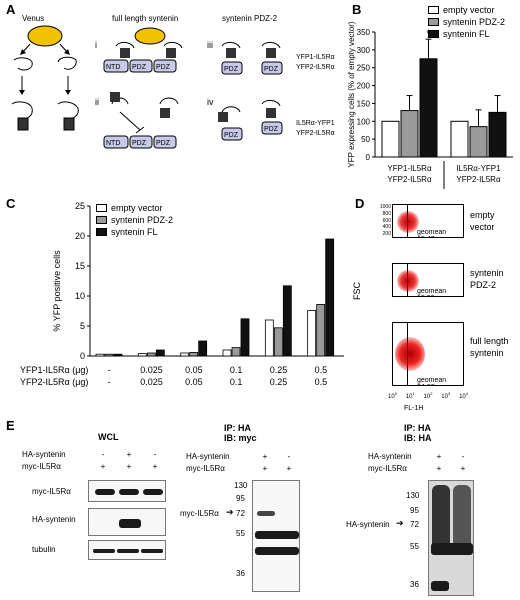  What do you see at coordinates (101, 220) in the screenshot?
I see `legend-c-swatch-pdz2` at bounding box center [101, 220].